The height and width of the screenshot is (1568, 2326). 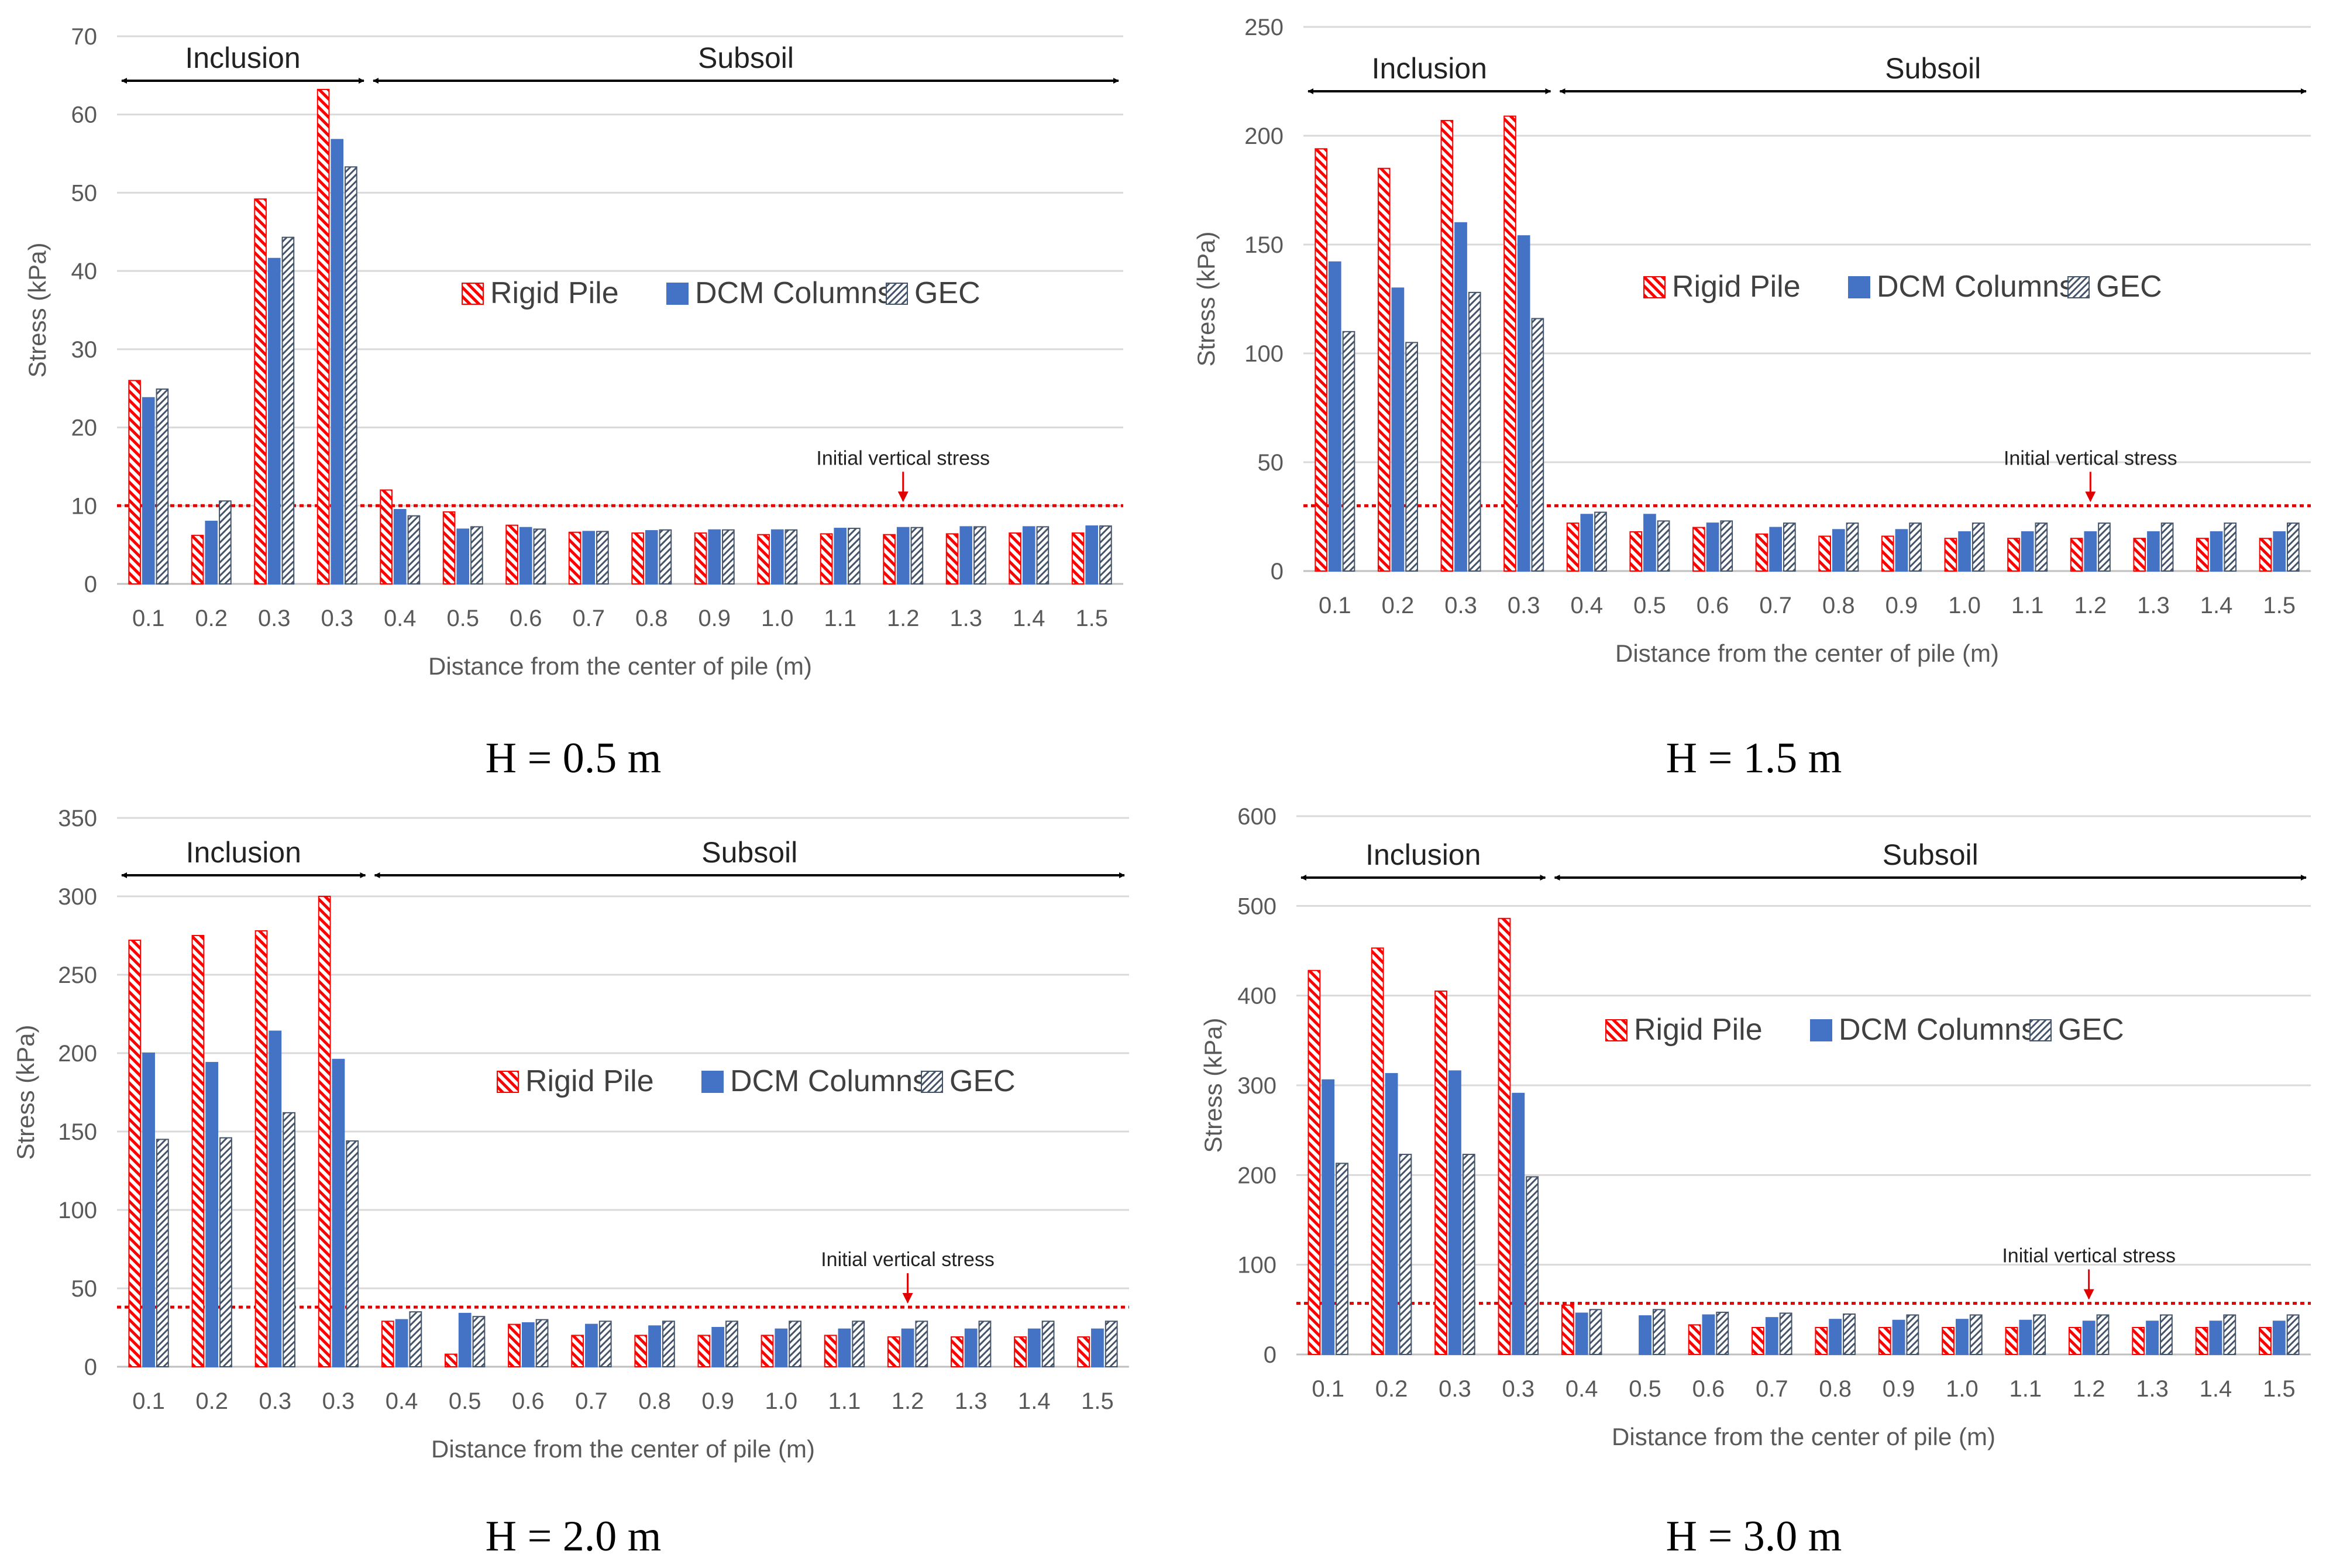 What do you see at coordinates (402, 1401) in the screenshot?
I see `chart-3-x-tick-label: 0.4` at bounding box center [402, 1401].